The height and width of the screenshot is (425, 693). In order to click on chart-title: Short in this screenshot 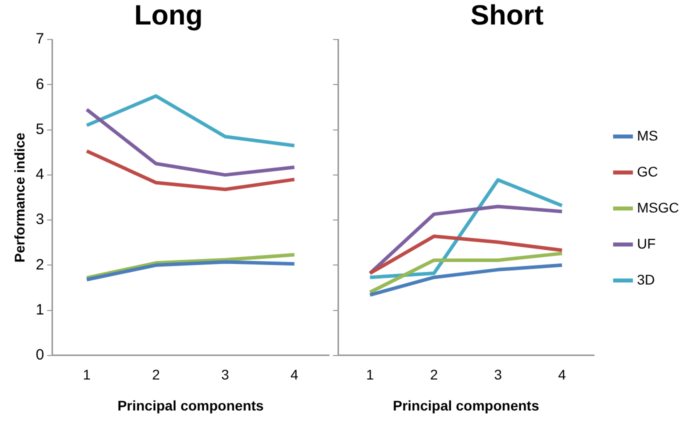, I will do `click(507, 15)`.